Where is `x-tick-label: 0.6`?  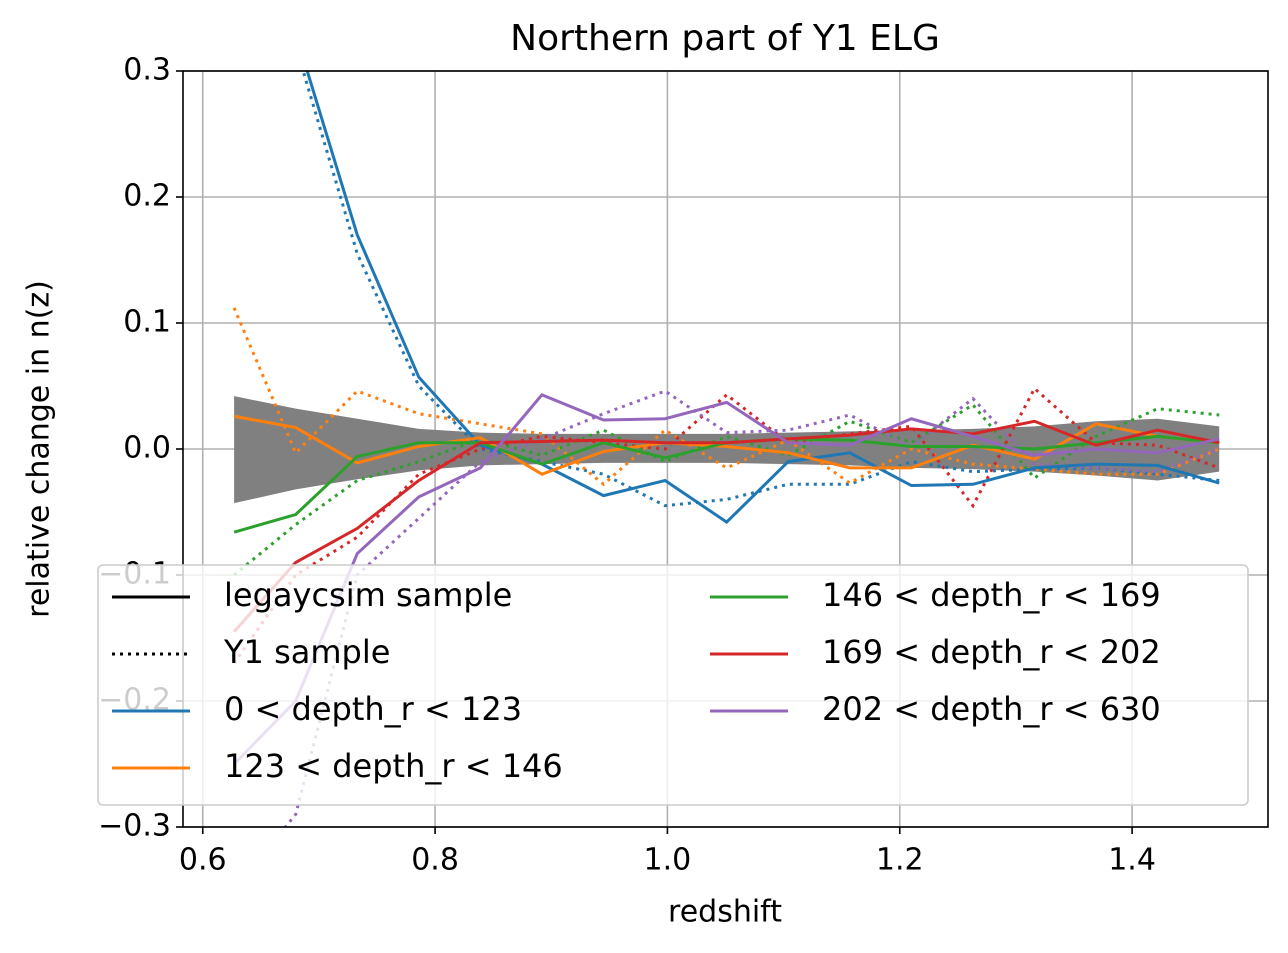 x-tick-label: 0.6 is located at coordinates (203, 860).